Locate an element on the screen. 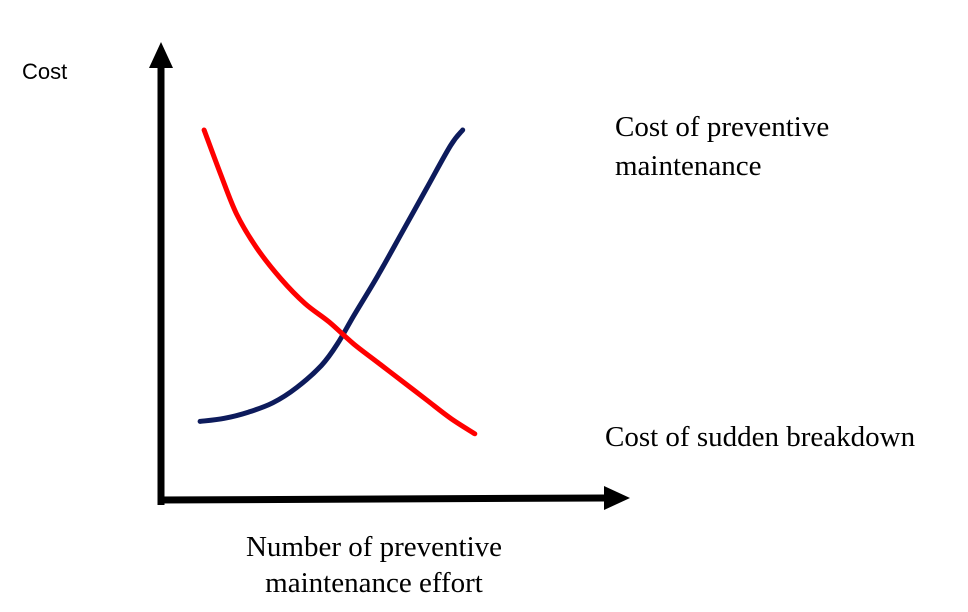 The image size is (968, 612). y-axis-arrow is located at coordinates (161, 55).